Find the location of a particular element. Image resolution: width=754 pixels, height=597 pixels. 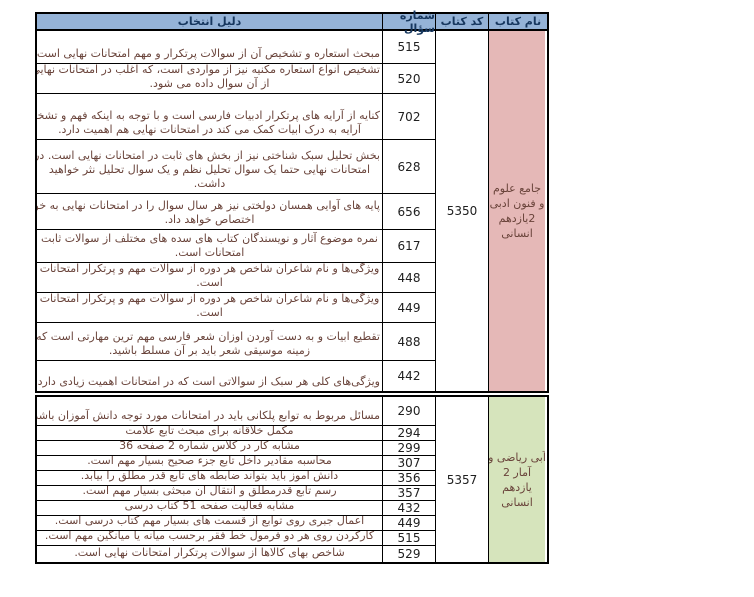

reason-text-line: زمینه موسیقی شعر باید بر آن مسلط باشید. is located at coordinates (209, 350).